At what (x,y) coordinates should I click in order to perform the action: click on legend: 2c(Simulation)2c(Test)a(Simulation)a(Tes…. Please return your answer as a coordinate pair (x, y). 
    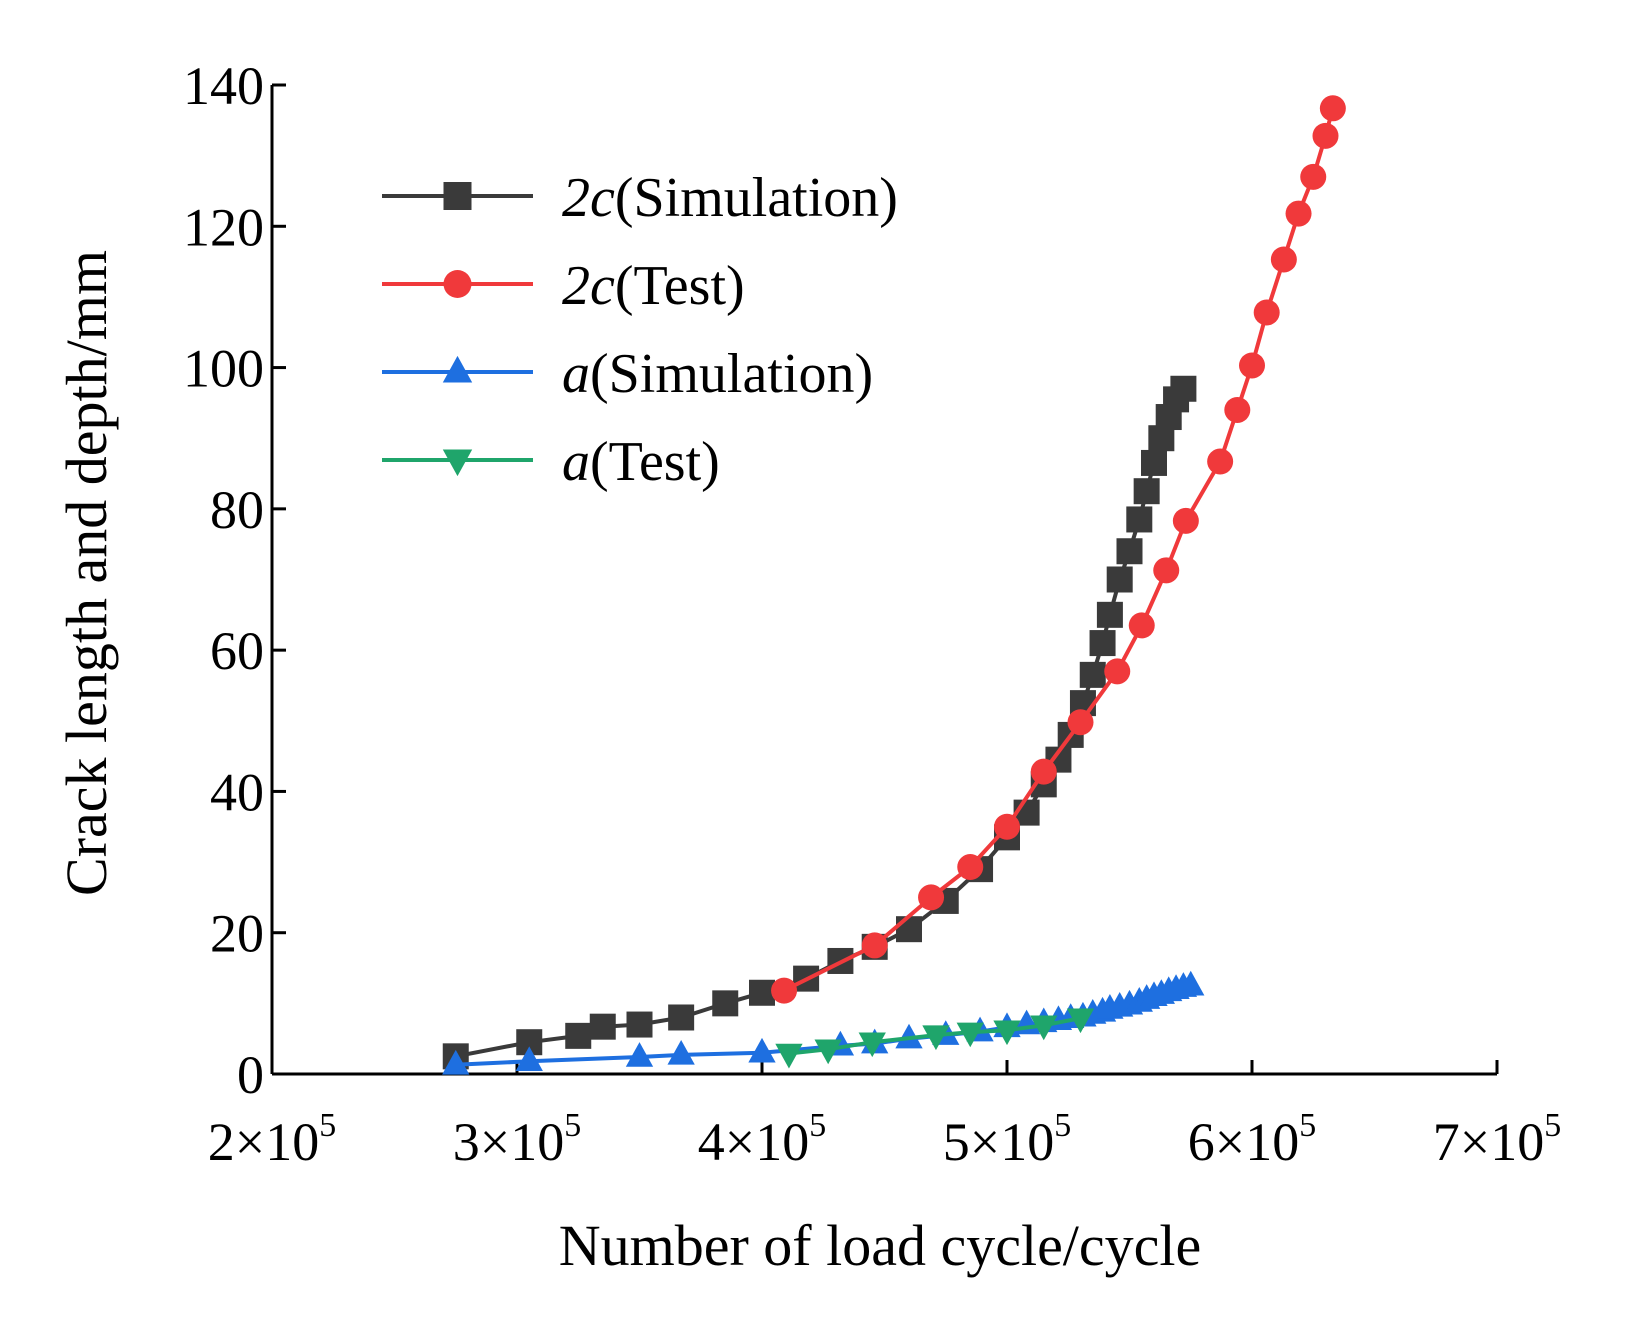
    Looking at the image, I should click on (640, 330).